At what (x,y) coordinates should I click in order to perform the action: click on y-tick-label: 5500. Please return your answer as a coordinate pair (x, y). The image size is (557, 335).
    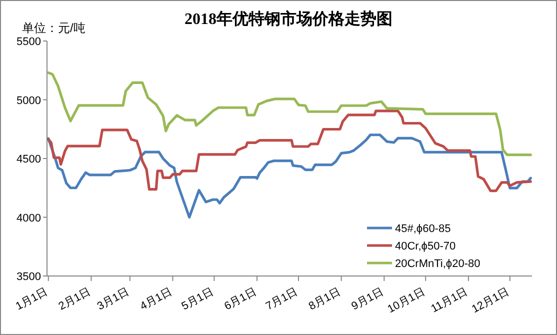
    Looking at the image, I should click on (28, 42).